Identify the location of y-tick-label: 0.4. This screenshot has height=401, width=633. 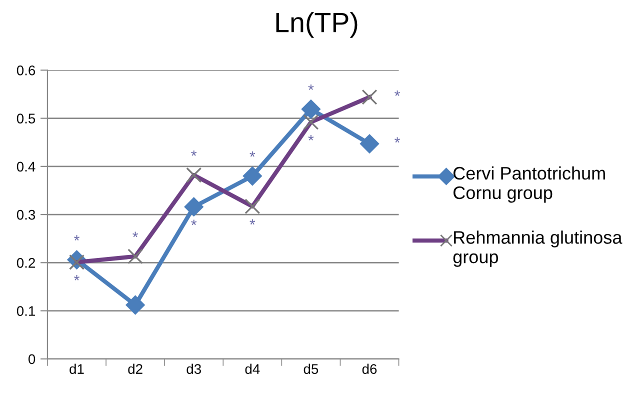
(26, 167).